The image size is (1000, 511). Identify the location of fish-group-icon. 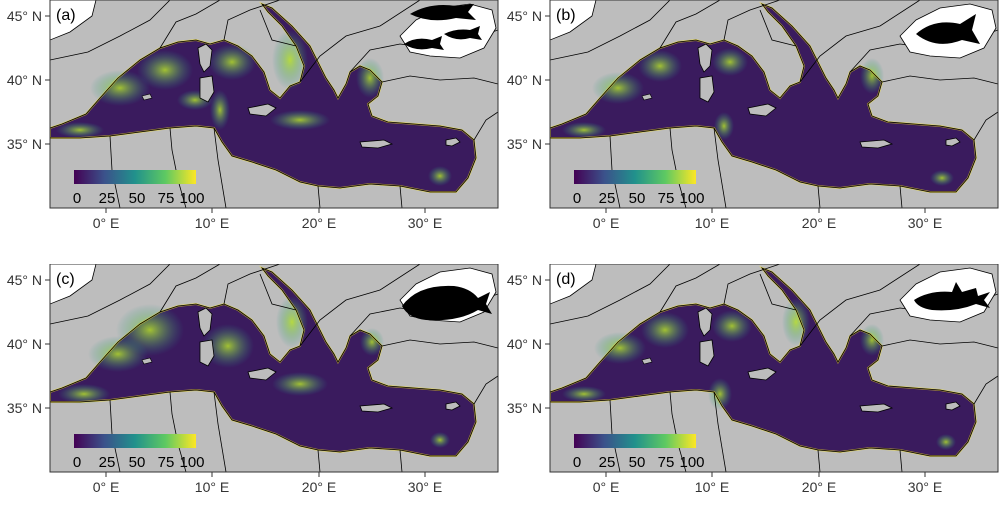
(443, 27).